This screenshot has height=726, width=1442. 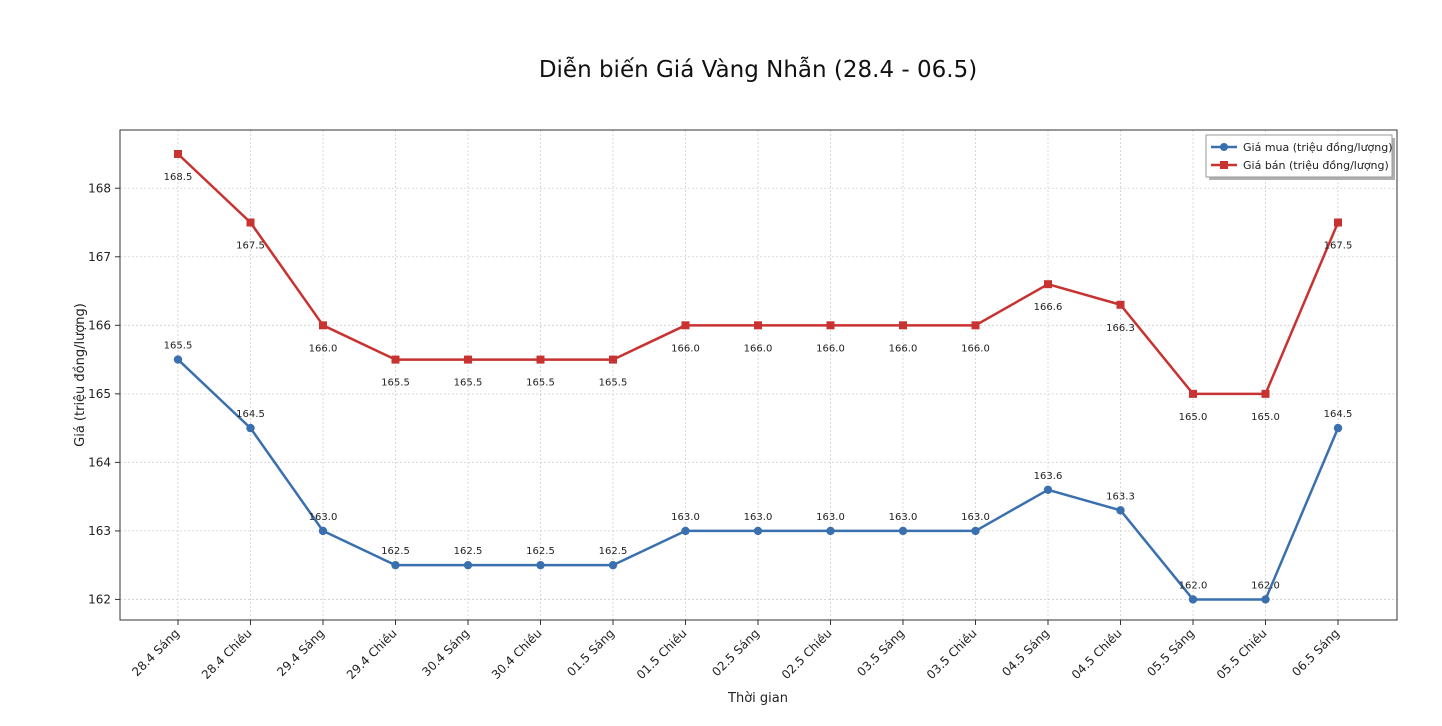 I want to click on y-tick-label: 167, so click(x=99, y=257).